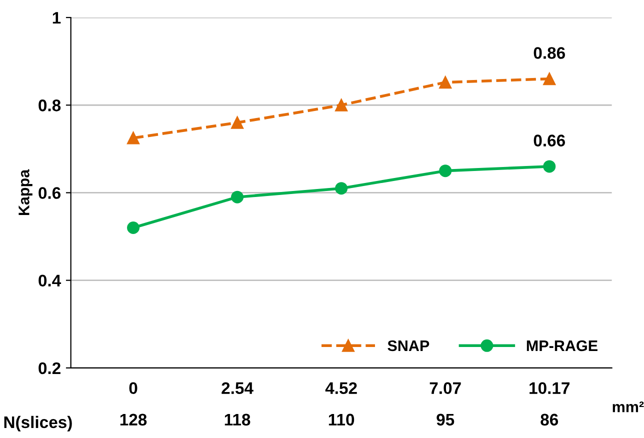 This screenshot has height=438, width=644. Describe the element at coordinates (56, 18) in the screenshot. I see `y-tick-label: 1` at that location.